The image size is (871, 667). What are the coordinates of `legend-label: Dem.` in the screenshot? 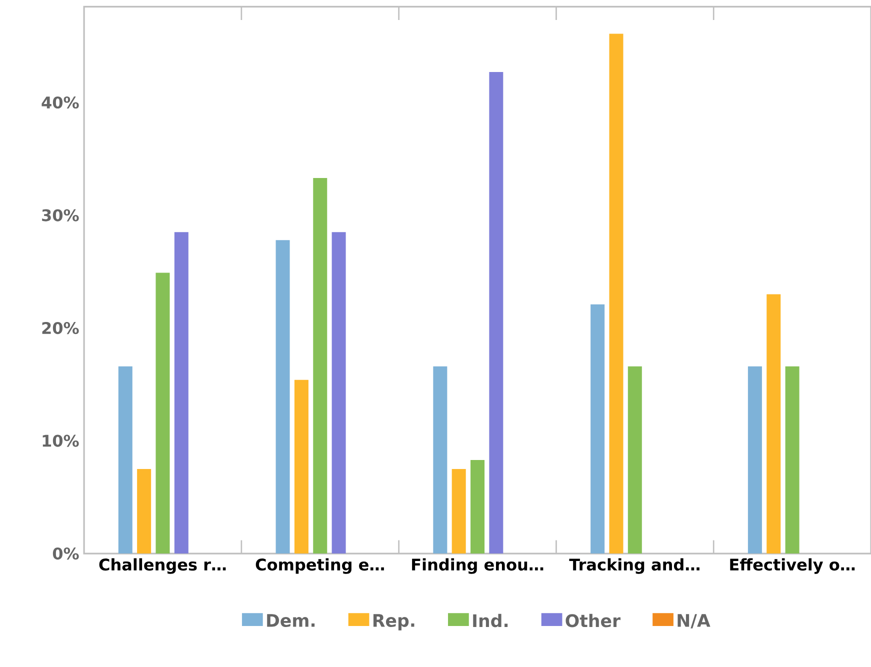 It's located at (291, 621).